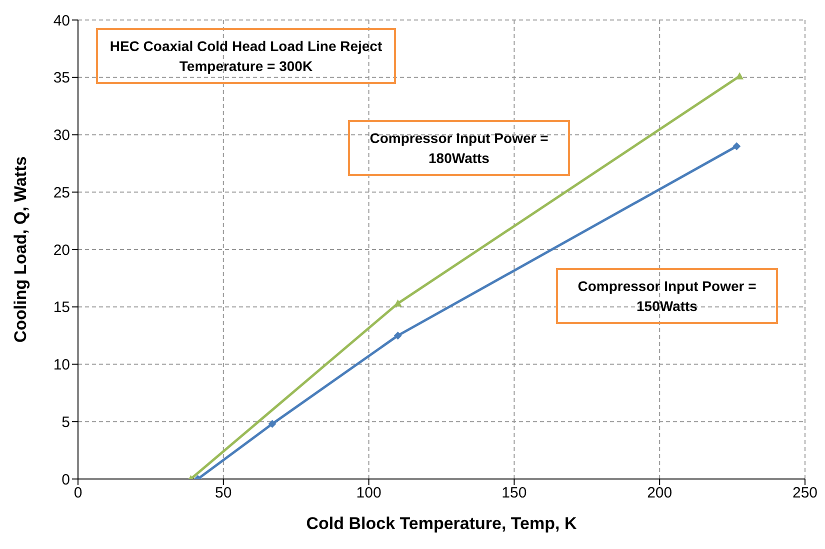  What do you see at coordinates (78, 493) in the screenshot?
I see `x-tick-label: 0` at bounding box center [78, 493].